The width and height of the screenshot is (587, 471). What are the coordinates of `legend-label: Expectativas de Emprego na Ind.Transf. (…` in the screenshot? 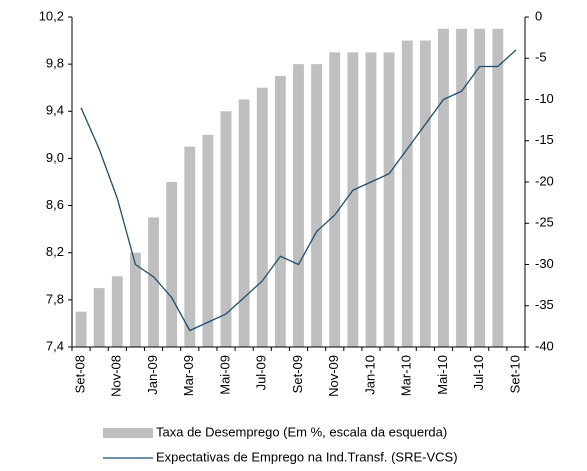 It's located at (307, 456).